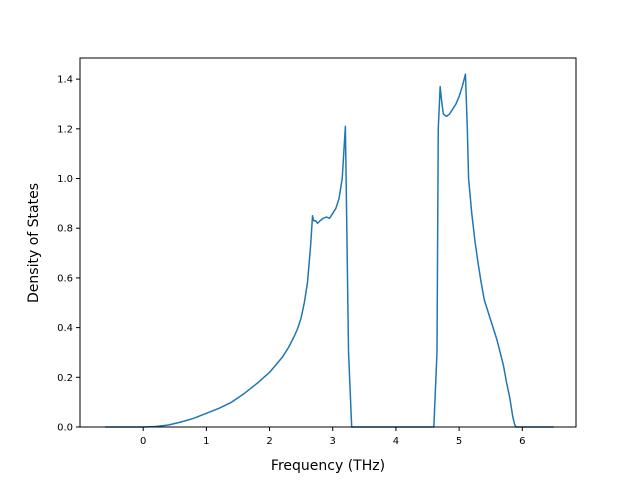 The width and height of the screenshot is (640, 480). Describe the element at coordinates (333, 441) in the screenshot. I see `x-tick-label: 3` at that location.